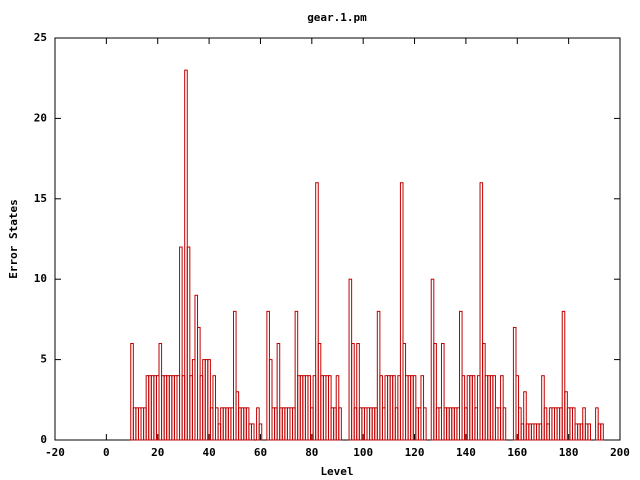 This screenshot has height=480, width=640. Describe the element at coordinates (336, 471) in the screenshot. I see `x-axis-label: Level` at that location.